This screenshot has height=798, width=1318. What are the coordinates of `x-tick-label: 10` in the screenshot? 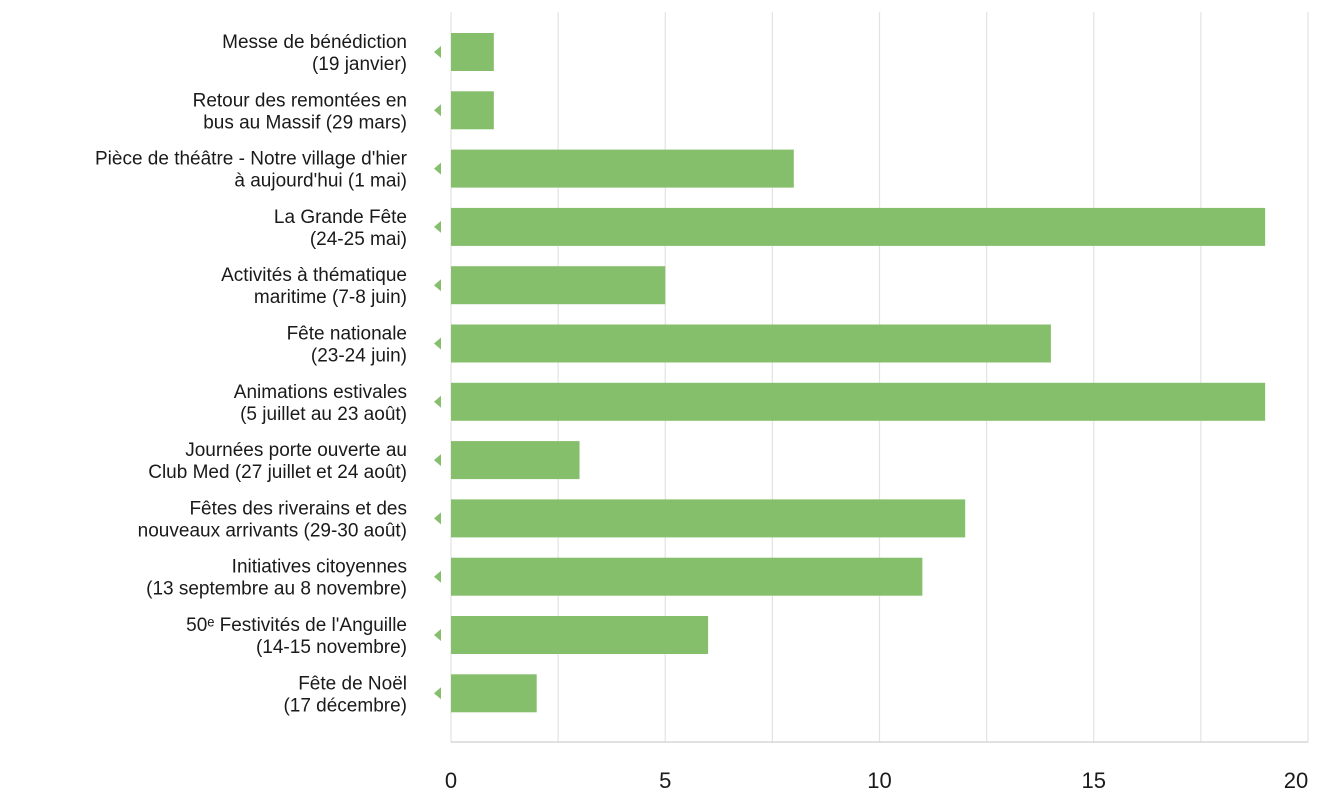 It's located at (879, 780).